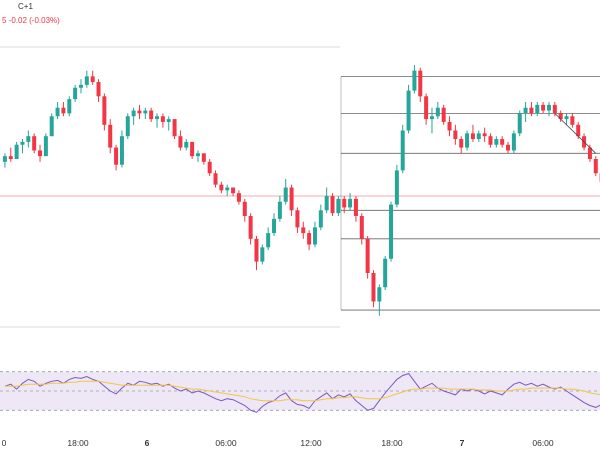 This screenshot has width=600, height=474. What do you see at coordinates (4, 443) in the screenshot?
I see `x-tick-label: 0` at bounding box center [4, 443].